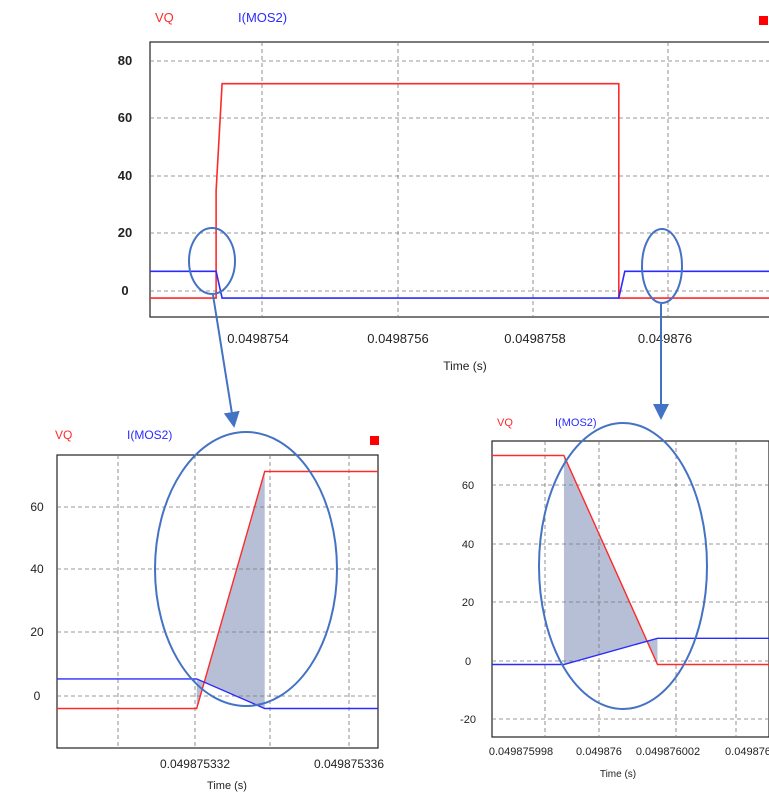 Image resolution: width=769 pixels, height=801 pixels. What do you see at coordinates (125, 60) in the screenshot?
I see `y-tick-label: 80` at bounding box center [125, 60].